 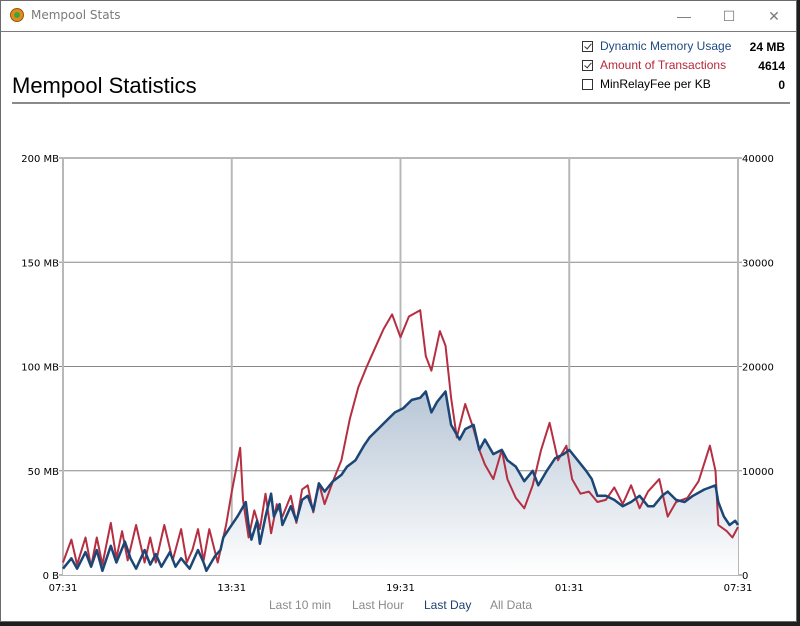 I want to click on legend-item-minrelayfee: MinRelayFee per KB 0, so click(x=685, y=86).